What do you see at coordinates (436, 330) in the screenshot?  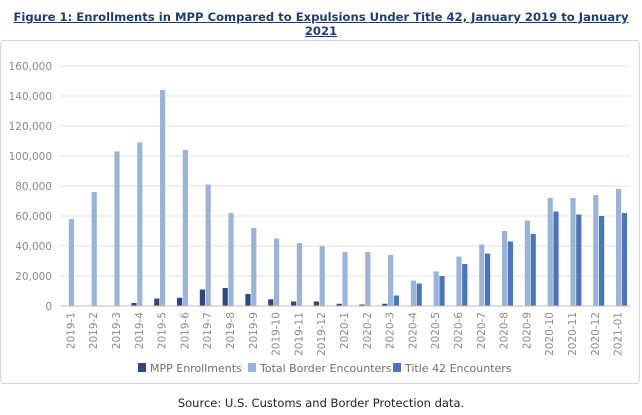 I see `x-tick-label: 2020-5` at bounding box center [436, 330].